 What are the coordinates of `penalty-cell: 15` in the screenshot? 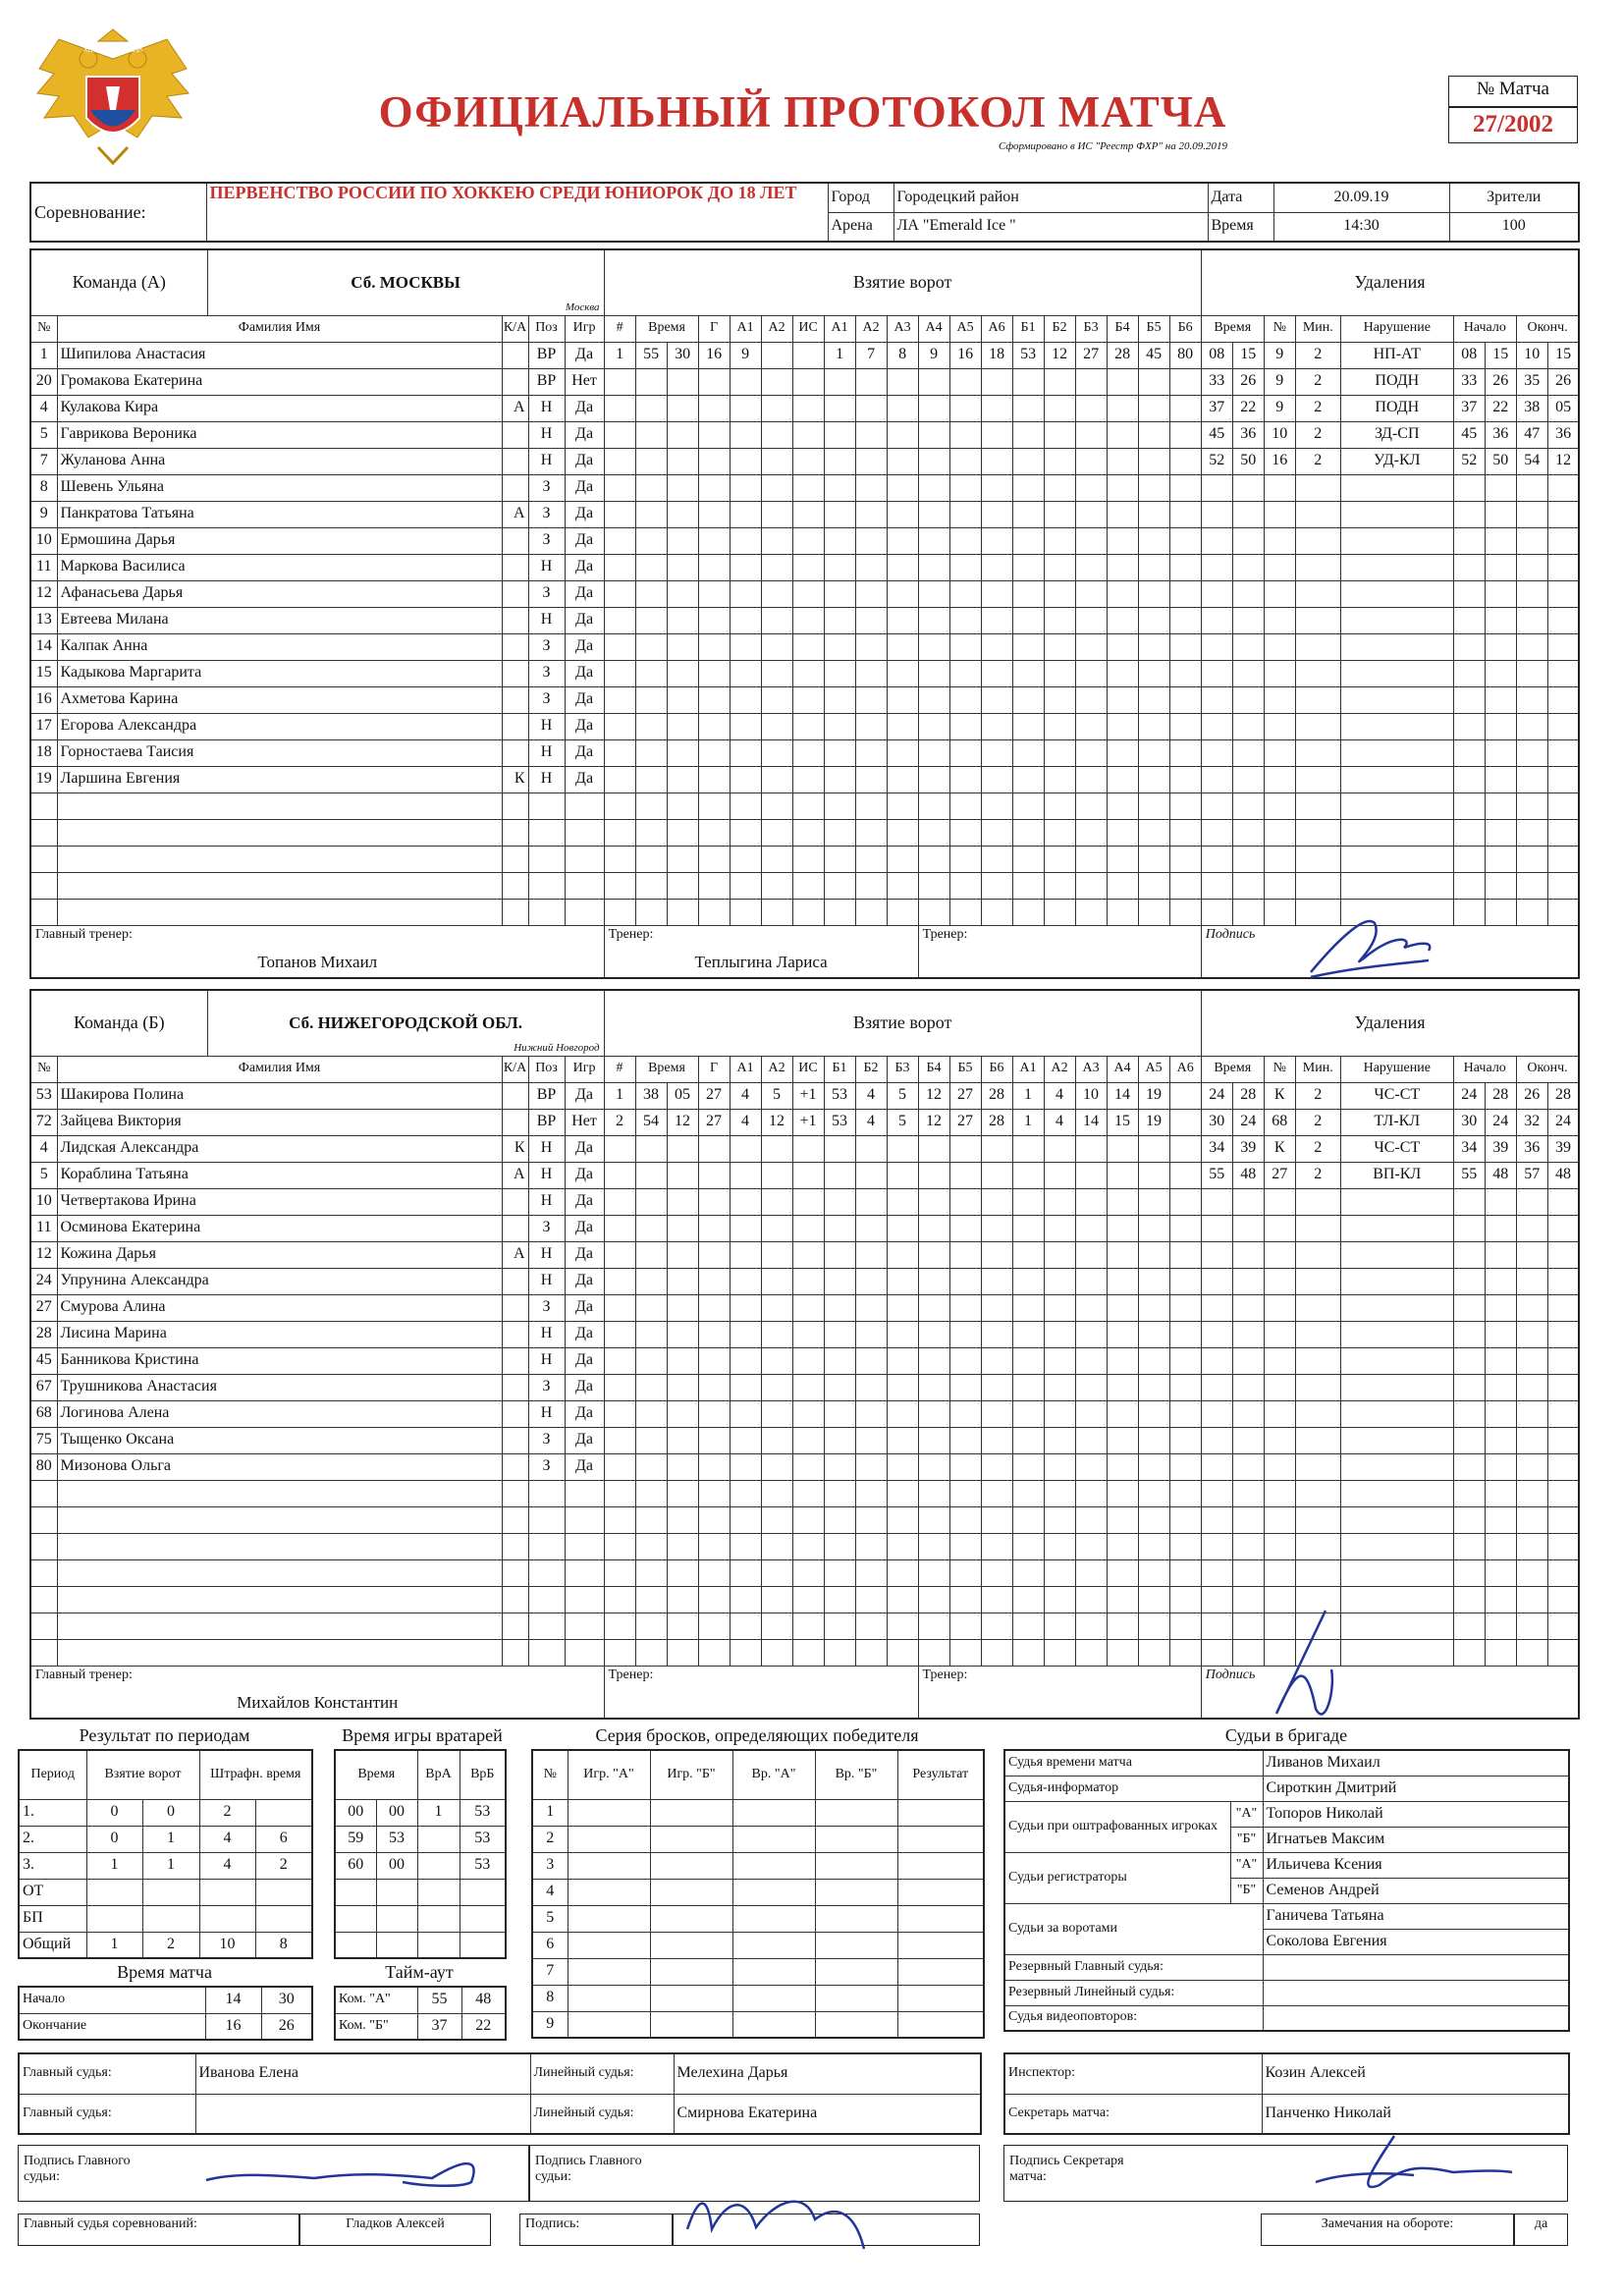 It's located at (1248, 355).